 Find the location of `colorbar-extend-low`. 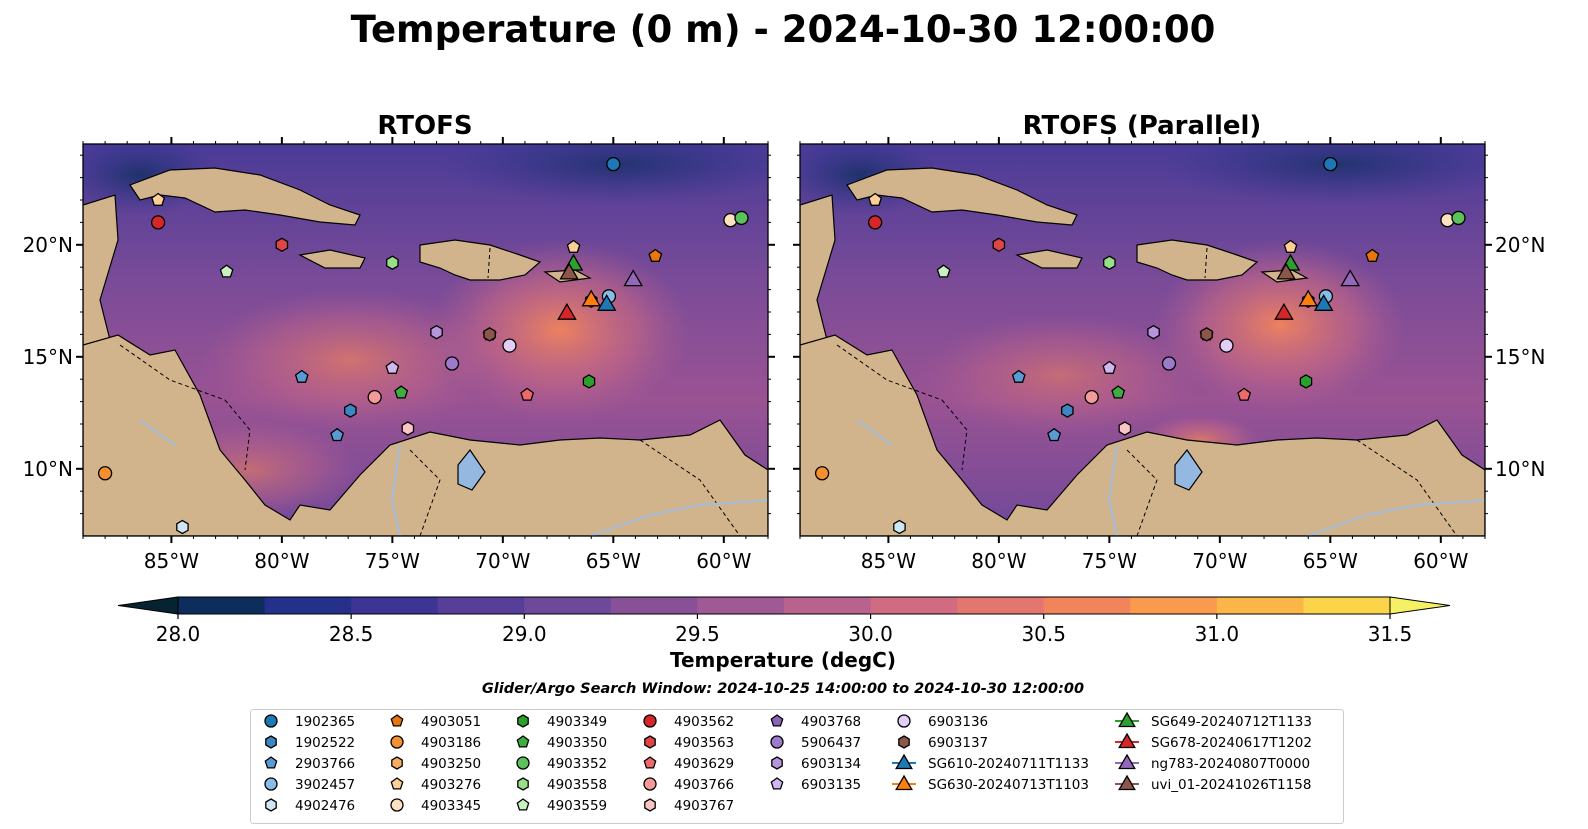

colorbar-extend-low is located at coordinates (148, 605).